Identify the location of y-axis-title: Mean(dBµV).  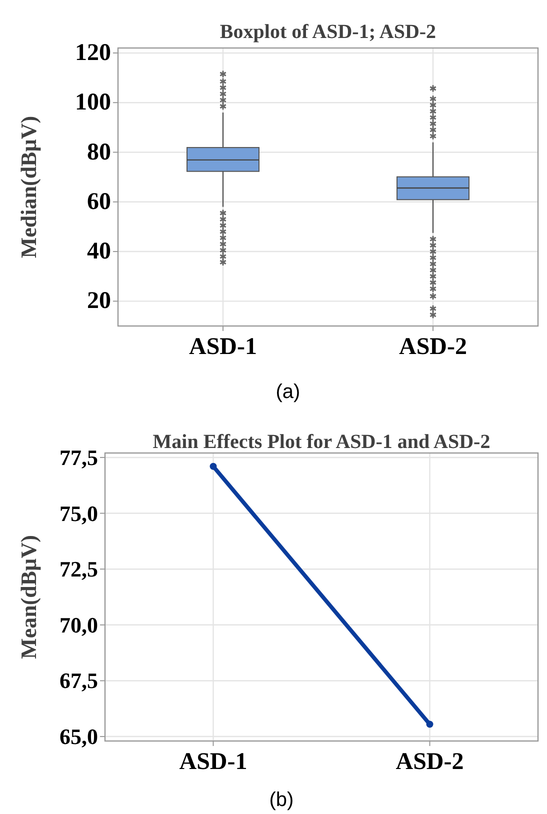
(28, 597).